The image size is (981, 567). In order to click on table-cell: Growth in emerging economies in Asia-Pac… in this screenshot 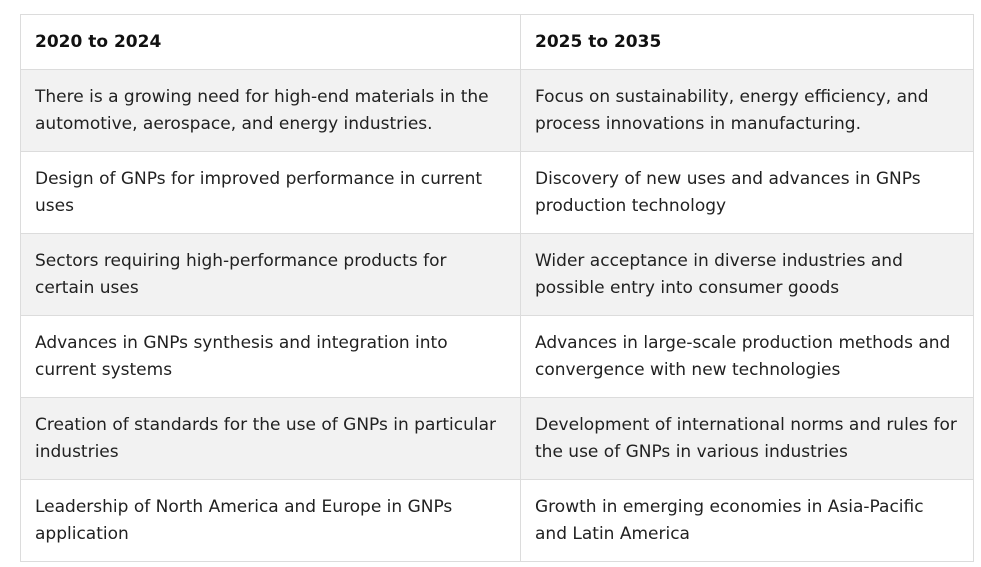, I will do `click(747, 520)`.